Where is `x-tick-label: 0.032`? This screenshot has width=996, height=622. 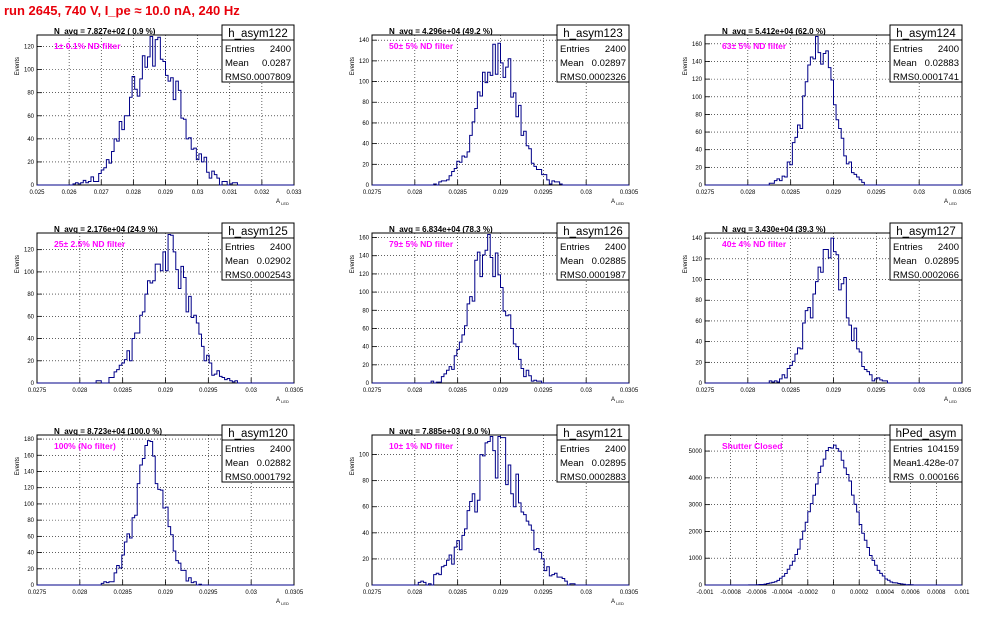
x-tick-label: 0.032 is located at coordinates (262, 193).